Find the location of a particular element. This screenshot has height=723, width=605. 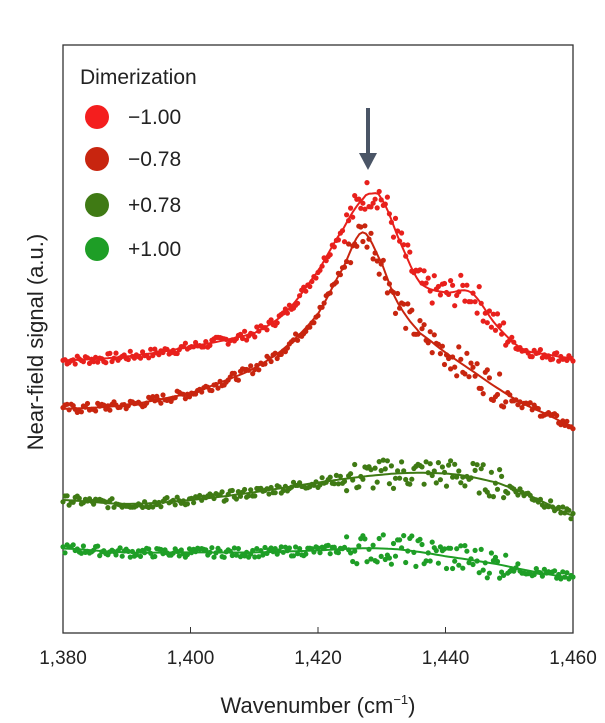

x-axis-title: Wavenumber (cm−1) is located at coordinates (318, 705).